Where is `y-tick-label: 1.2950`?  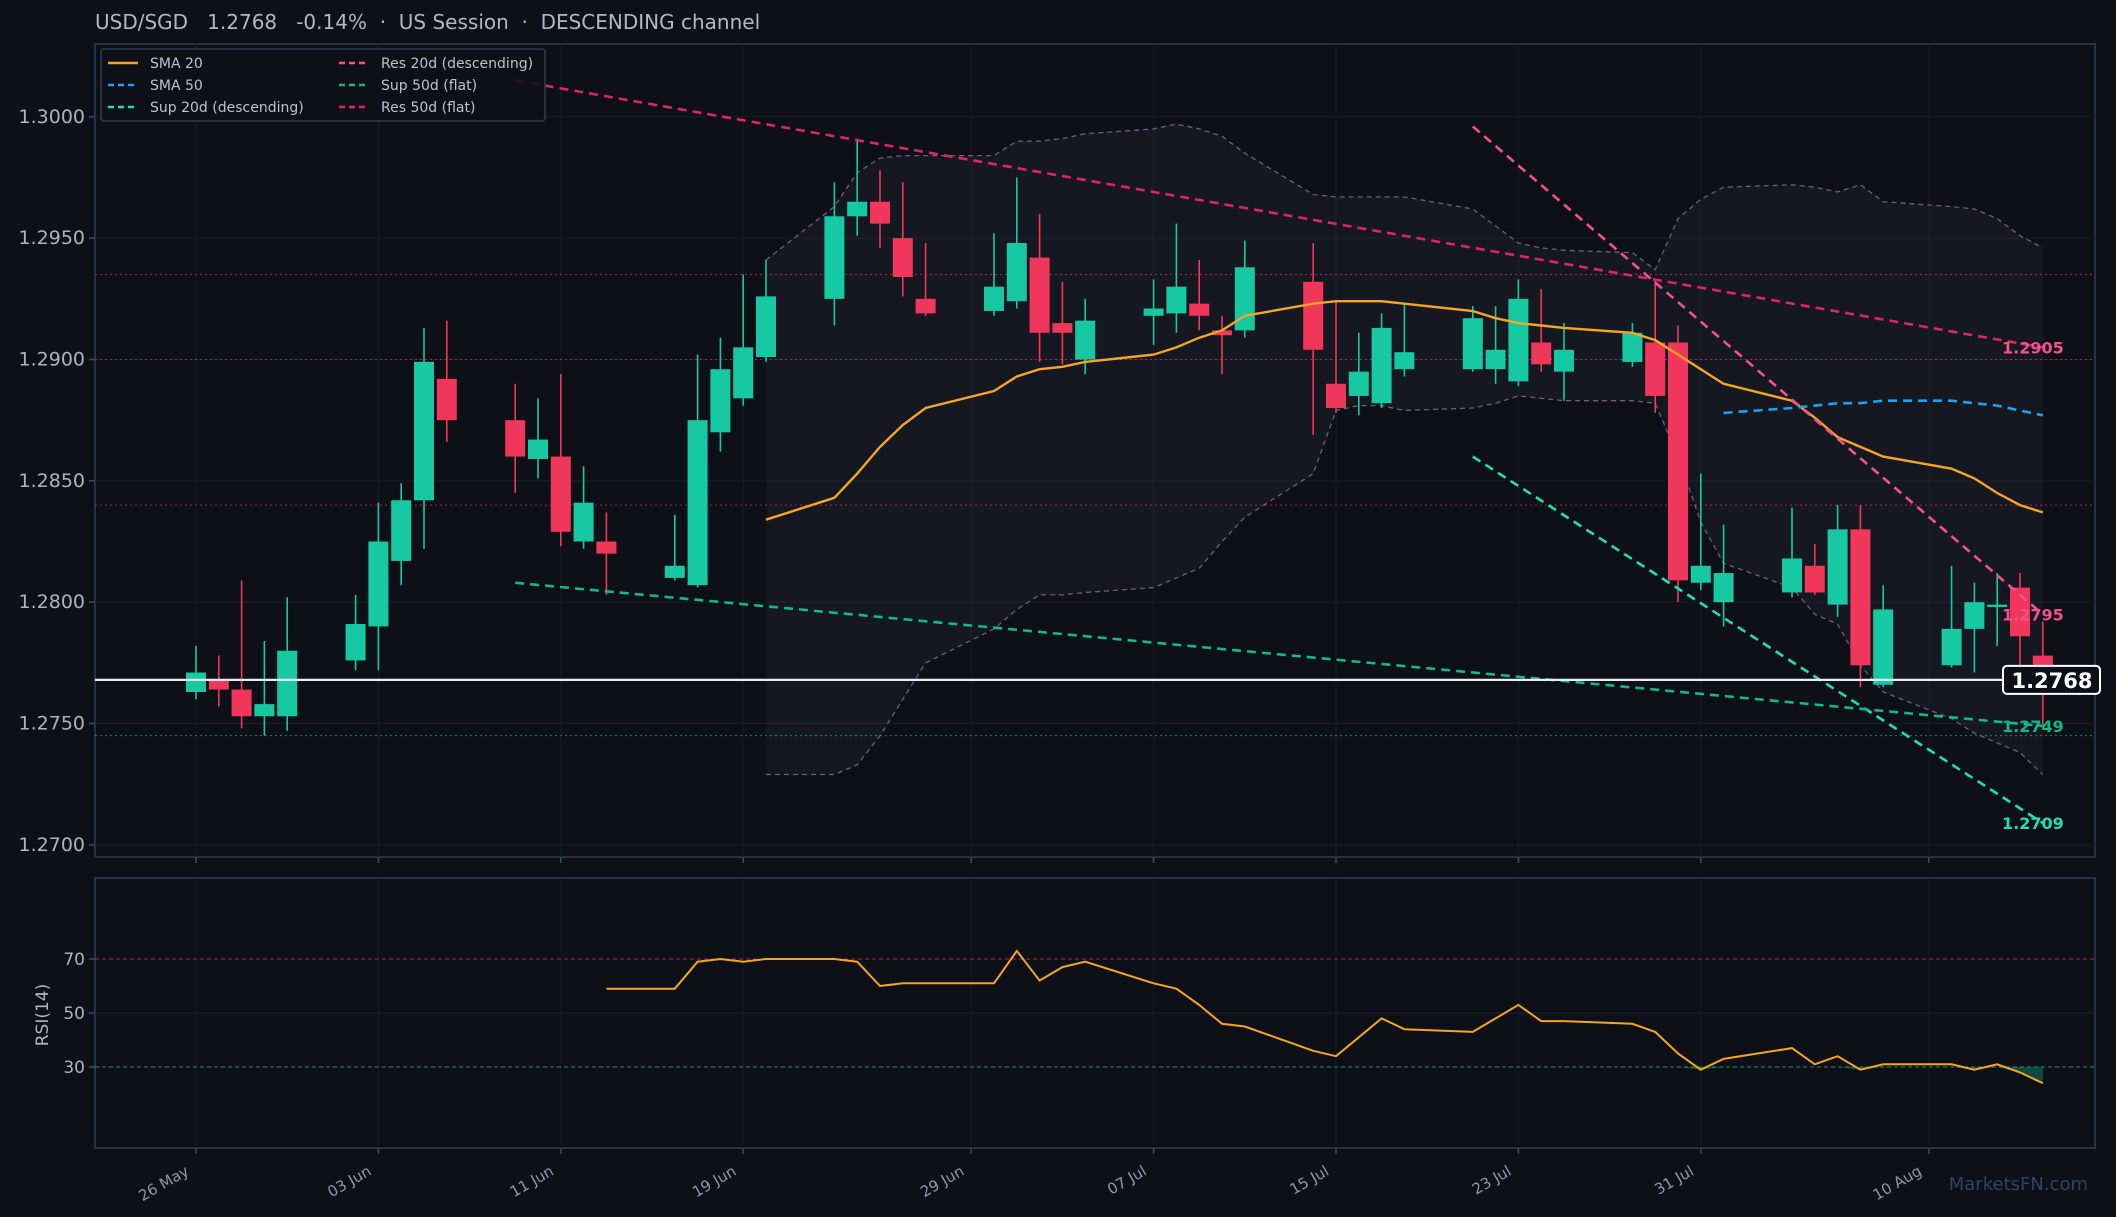
y-tick-label: 1.2950 is located at coordinates (52, 238).